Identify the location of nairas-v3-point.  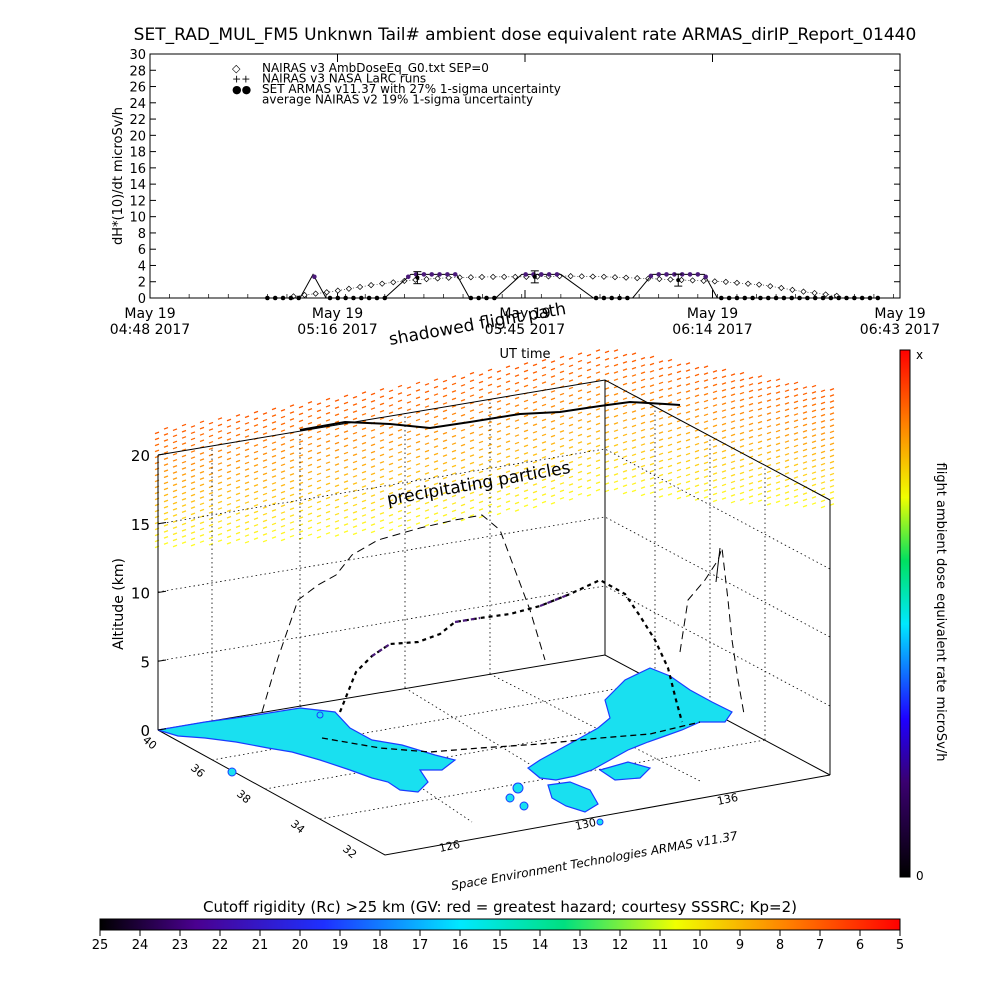
(626, 277).